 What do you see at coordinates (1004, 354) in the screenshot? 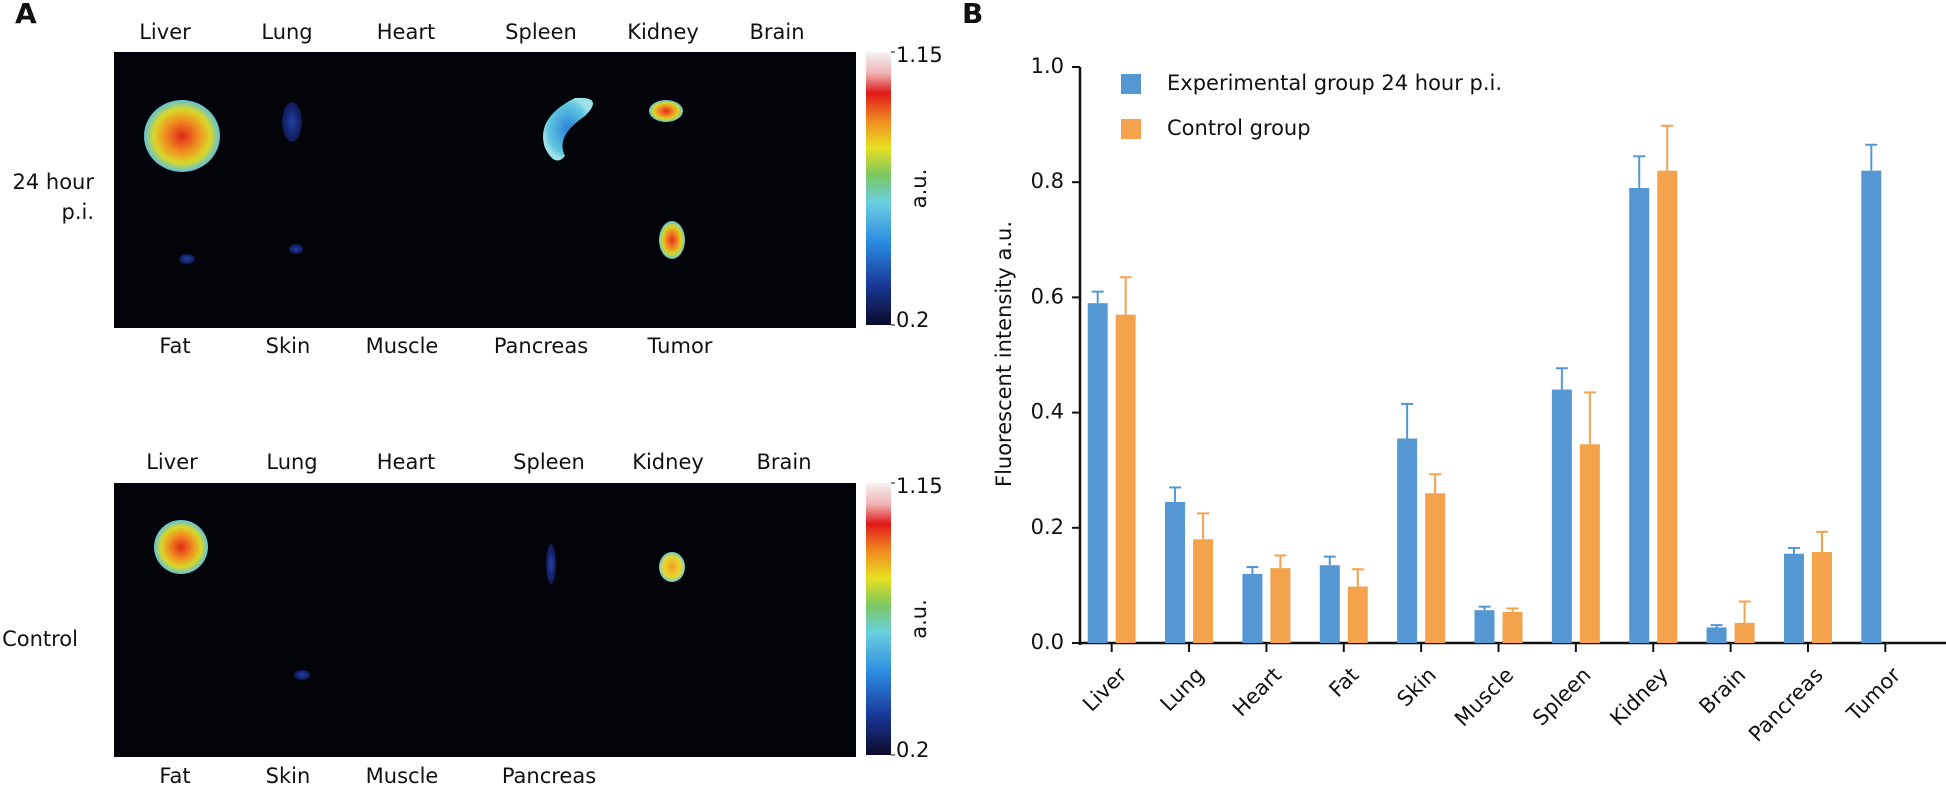
I see `y-axis-label: Fluorescent intensity a.u.` at bounding box center [1004, 354].